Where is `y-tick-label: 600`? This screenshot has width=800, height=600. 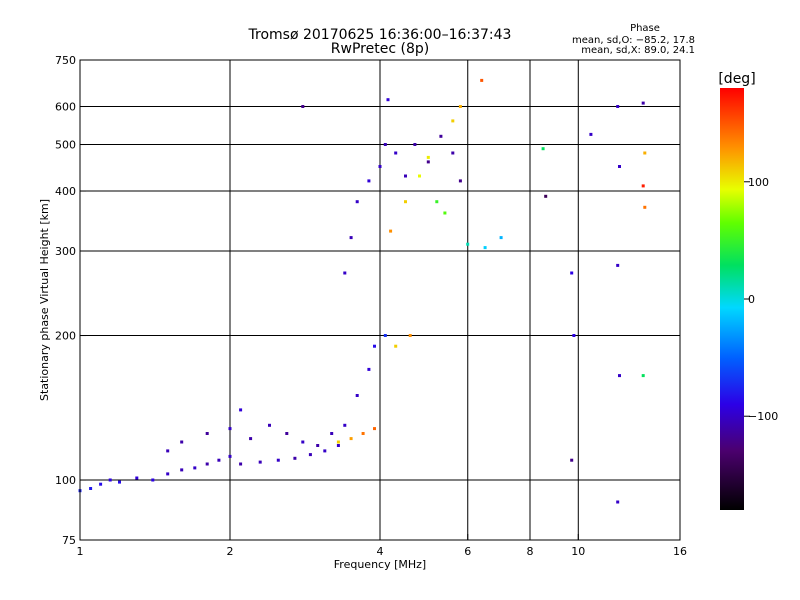
y-tick-label: 600 is located at coordinates (65, 107).